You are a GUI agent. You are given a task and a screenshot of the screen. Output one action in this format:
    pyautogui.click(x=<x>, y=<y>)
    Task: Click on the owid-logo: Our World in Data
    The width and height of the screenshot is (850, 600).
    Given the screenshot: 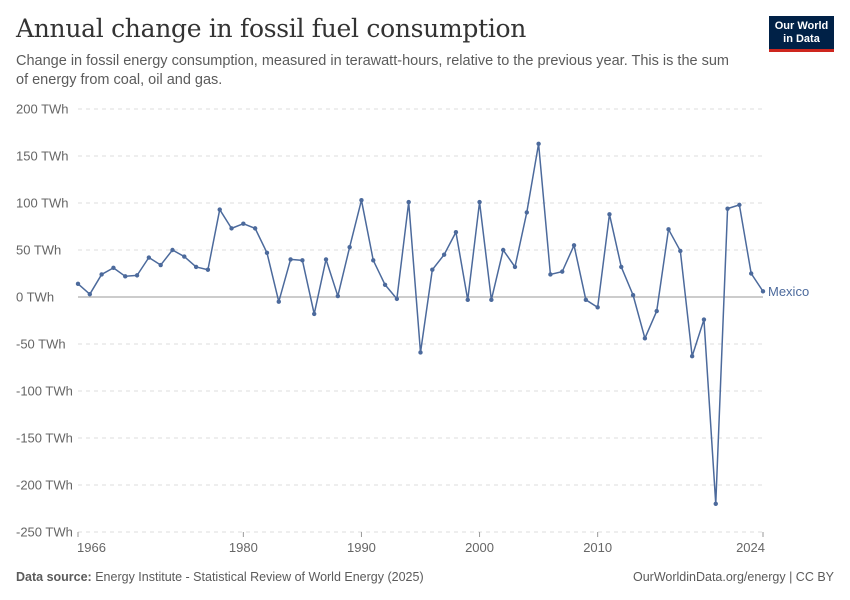 What is the action you would take?
    pyautogui.click(x=801, y=34)
    